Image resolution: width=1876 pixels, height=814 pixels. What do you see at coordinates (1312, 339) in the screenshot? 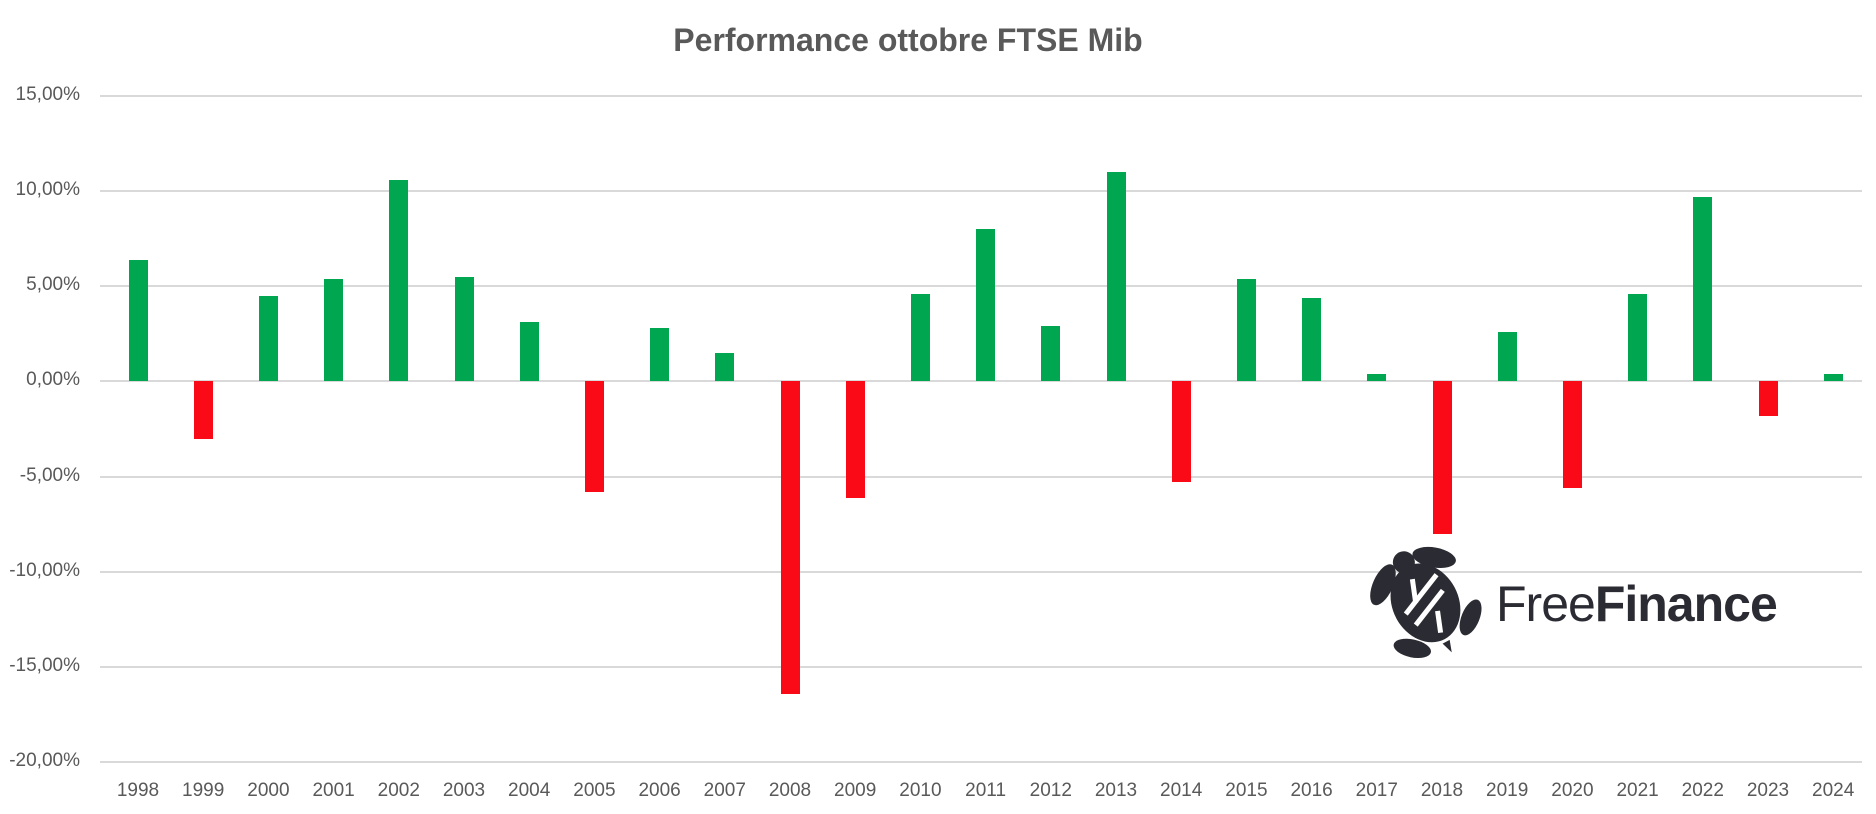
I see `bar-2016` at bounding box center [1312, 339].